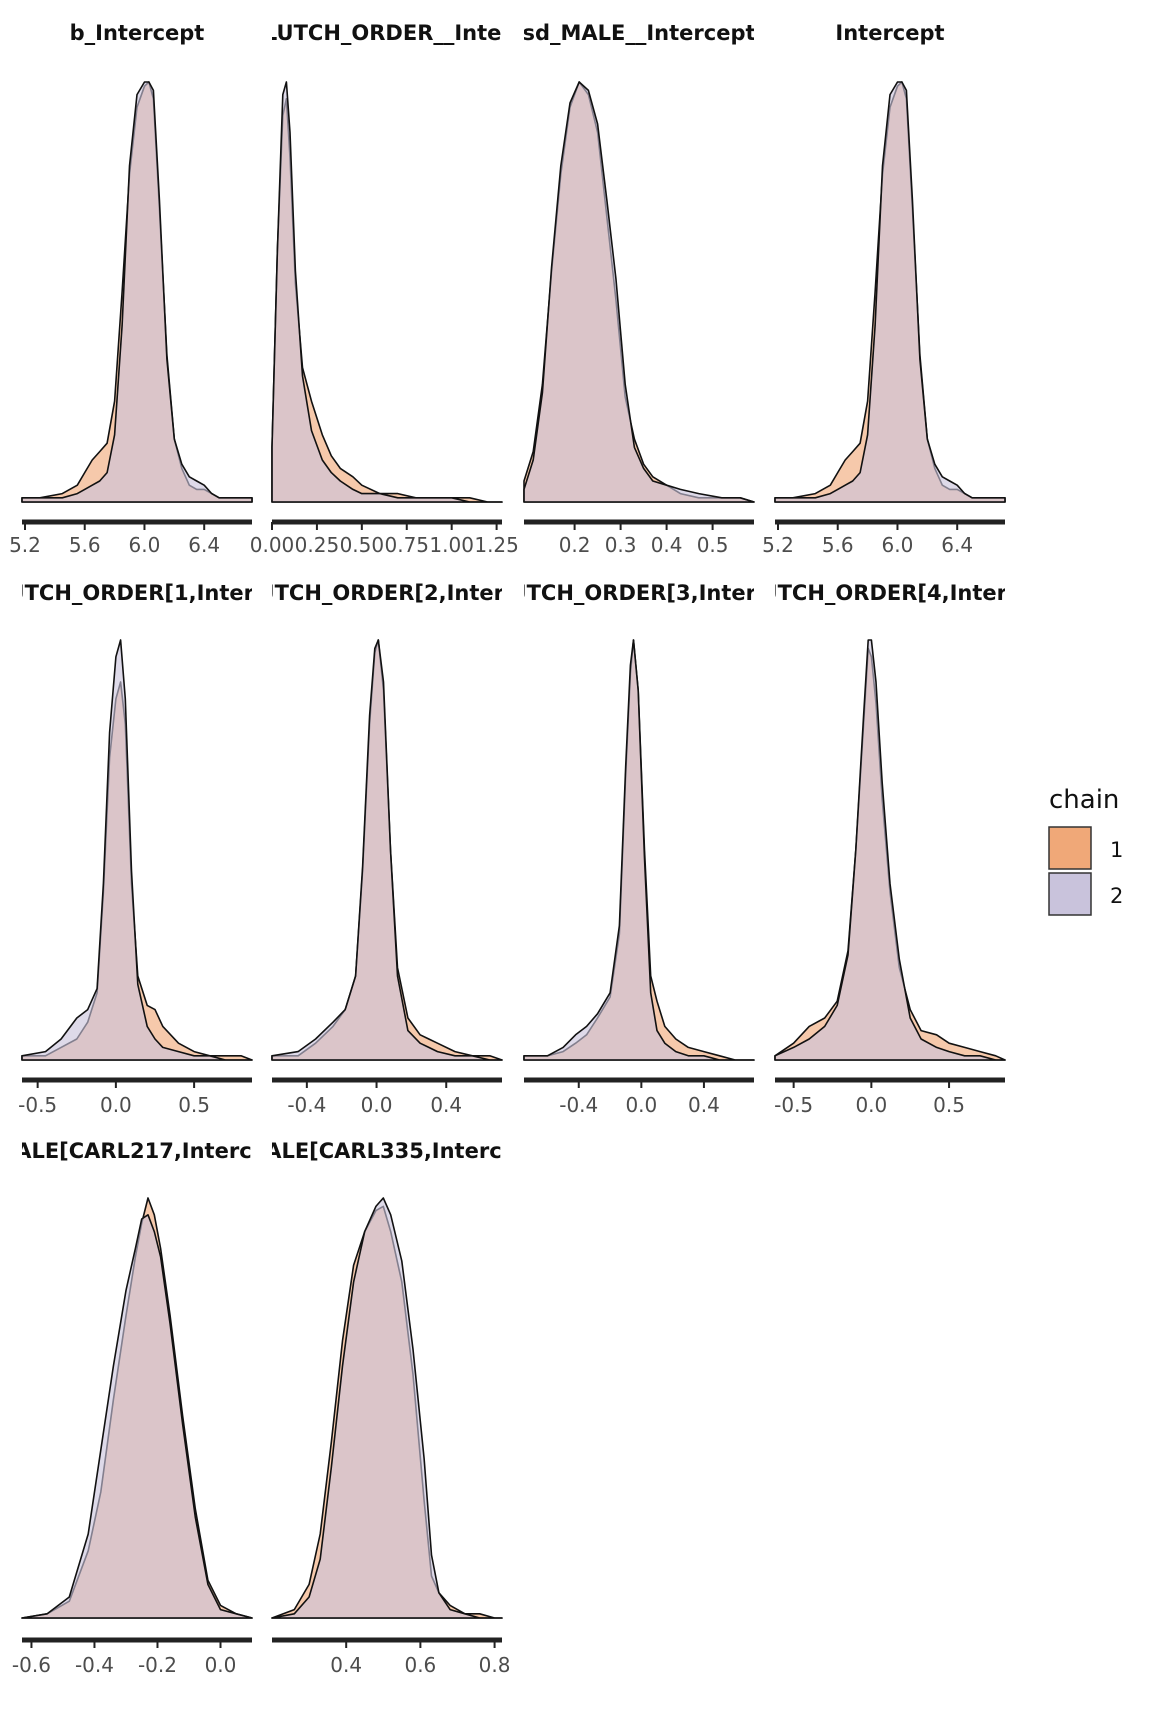  What do you see at coordinates (407, 545) in the screenshot?
I see `x-tick-label: 0.75` at bounding box center [407, 545].